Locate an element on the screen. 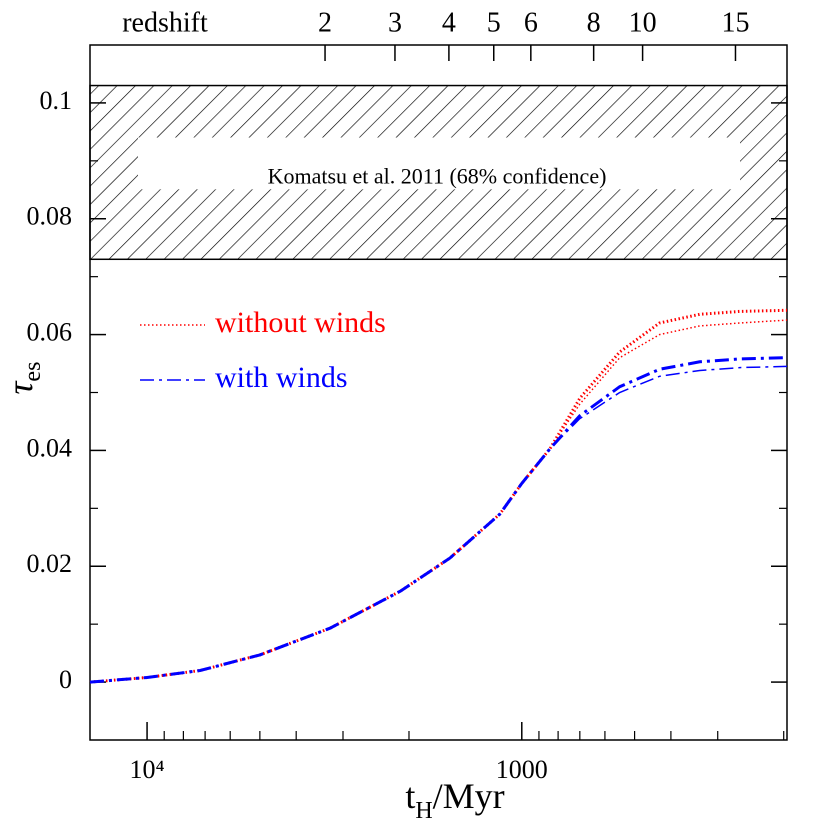 The height and width of the screenshot is (830, 830). top-tick-label: 3 is located at coordinates (395, 22).